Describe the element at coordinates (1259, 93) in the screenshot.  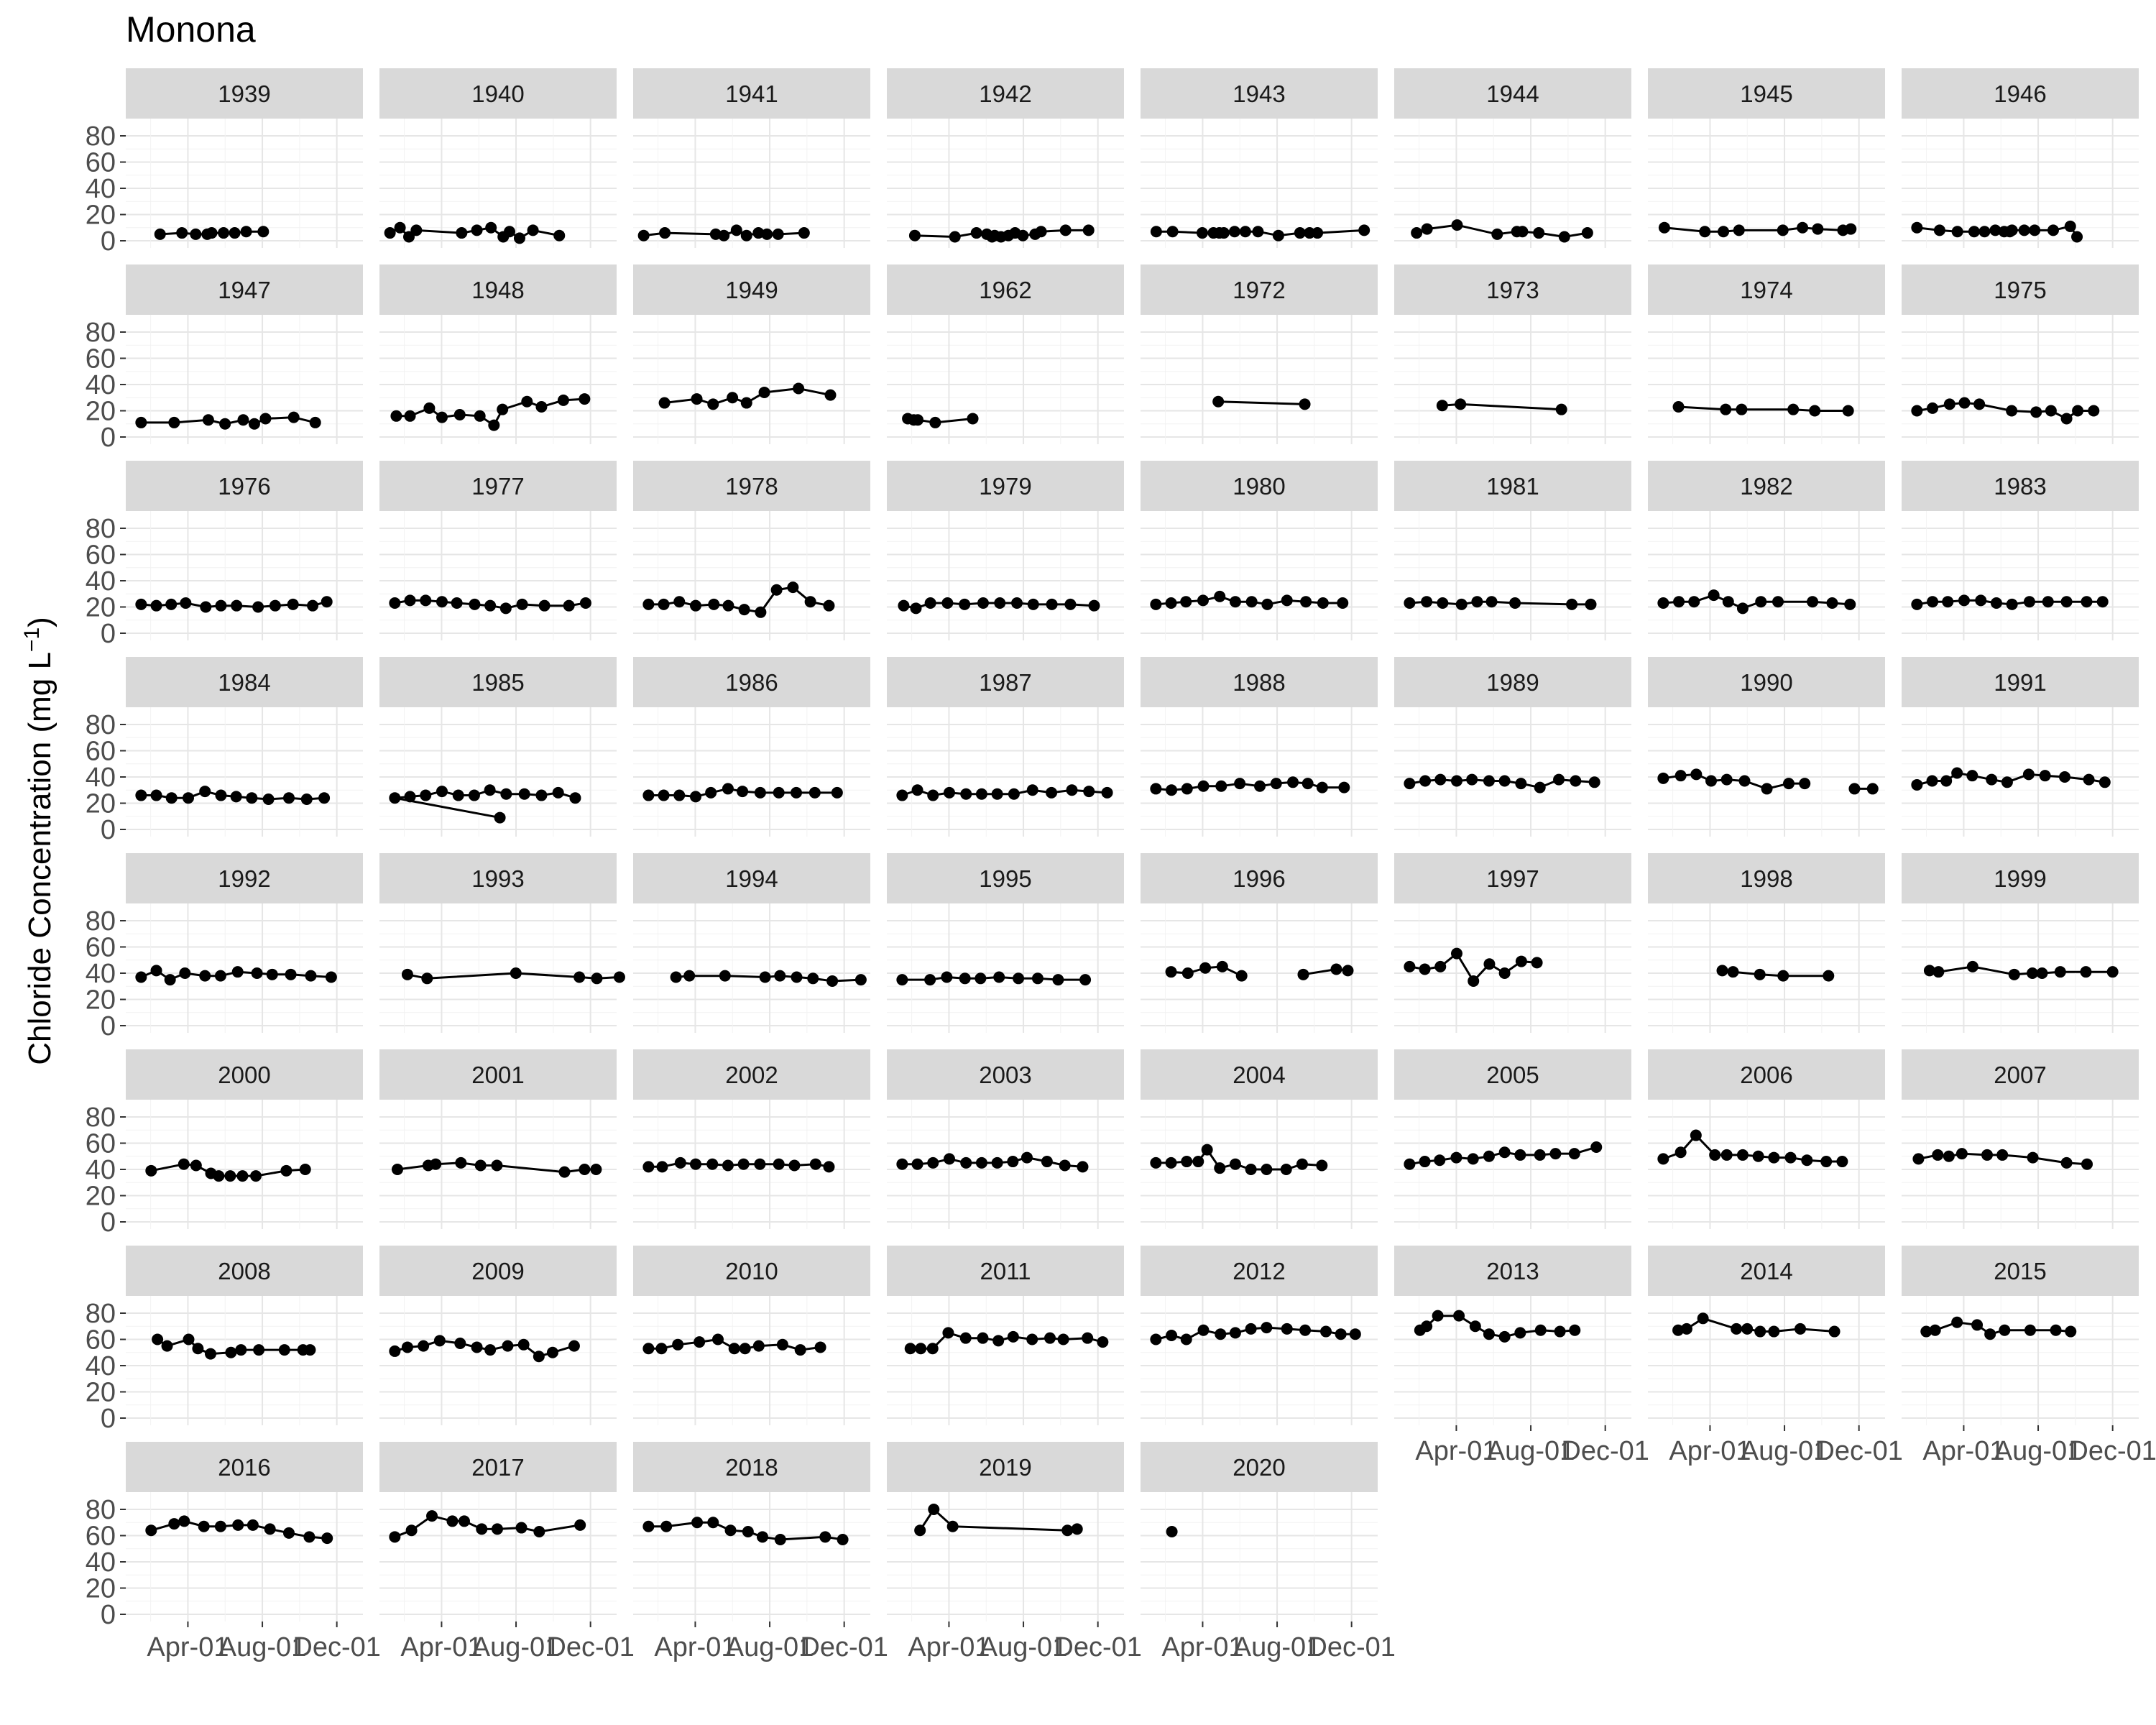
I see `panel-strip-label: 1943` at that location.